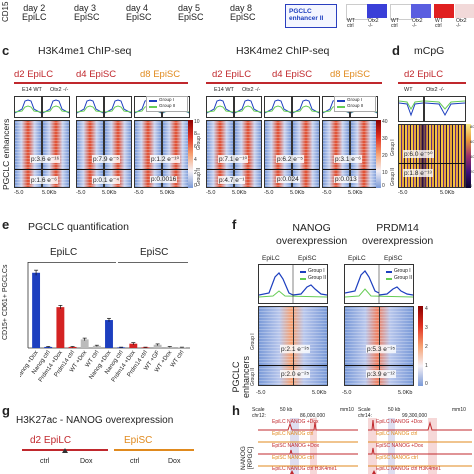 This screenshot has height=474, width=474. Describe the element at coordinates (432, 83) in the screenshot. I see `d-underline` at that location.